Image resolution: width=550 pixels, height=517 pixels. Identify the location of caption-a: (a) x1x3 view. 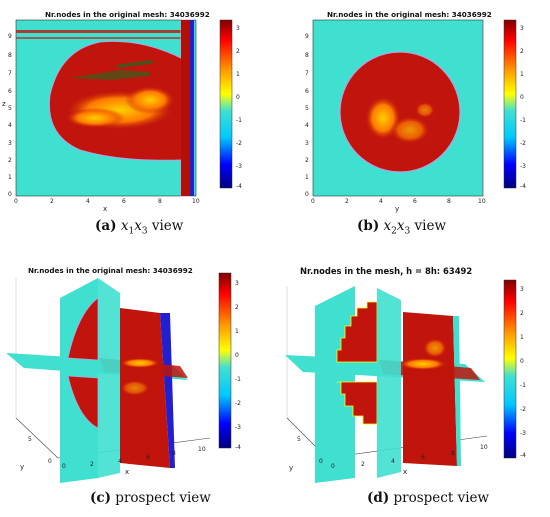
(139, 227).